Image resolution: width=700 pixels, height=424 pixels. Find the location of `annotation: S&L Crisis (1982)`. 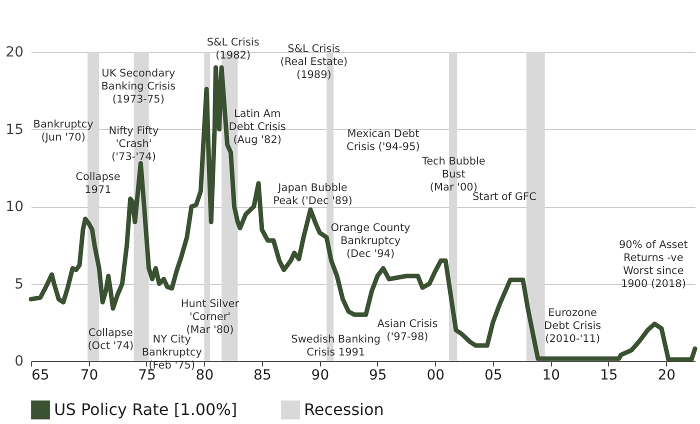

annotation: S&L Crisis (1982) is located at coordinates (233, 49).